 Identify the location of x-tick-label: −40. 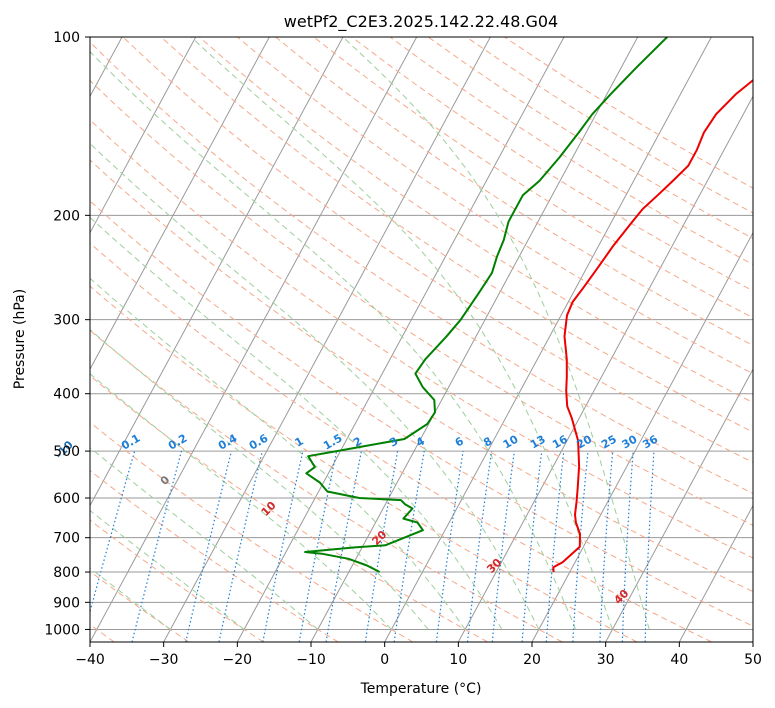
(90, 660).